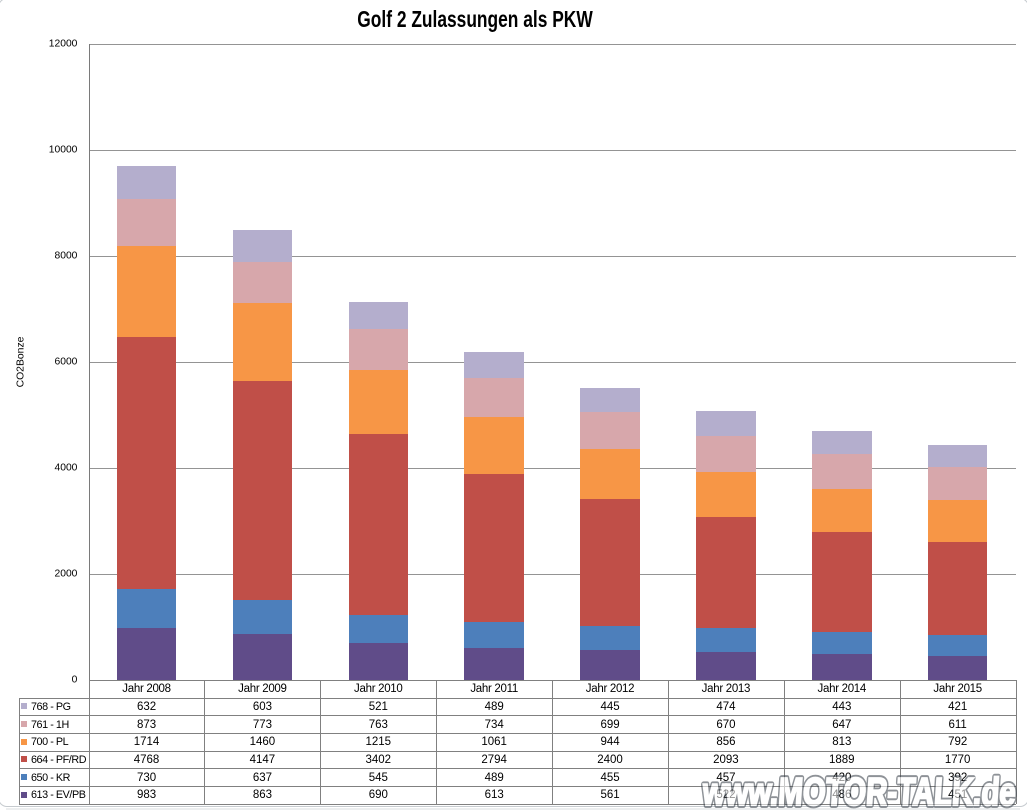 This screenshot has height=810, width=1027. I want to click on svg-text: www.MOTOR-TALK.de, so click(859, 790).